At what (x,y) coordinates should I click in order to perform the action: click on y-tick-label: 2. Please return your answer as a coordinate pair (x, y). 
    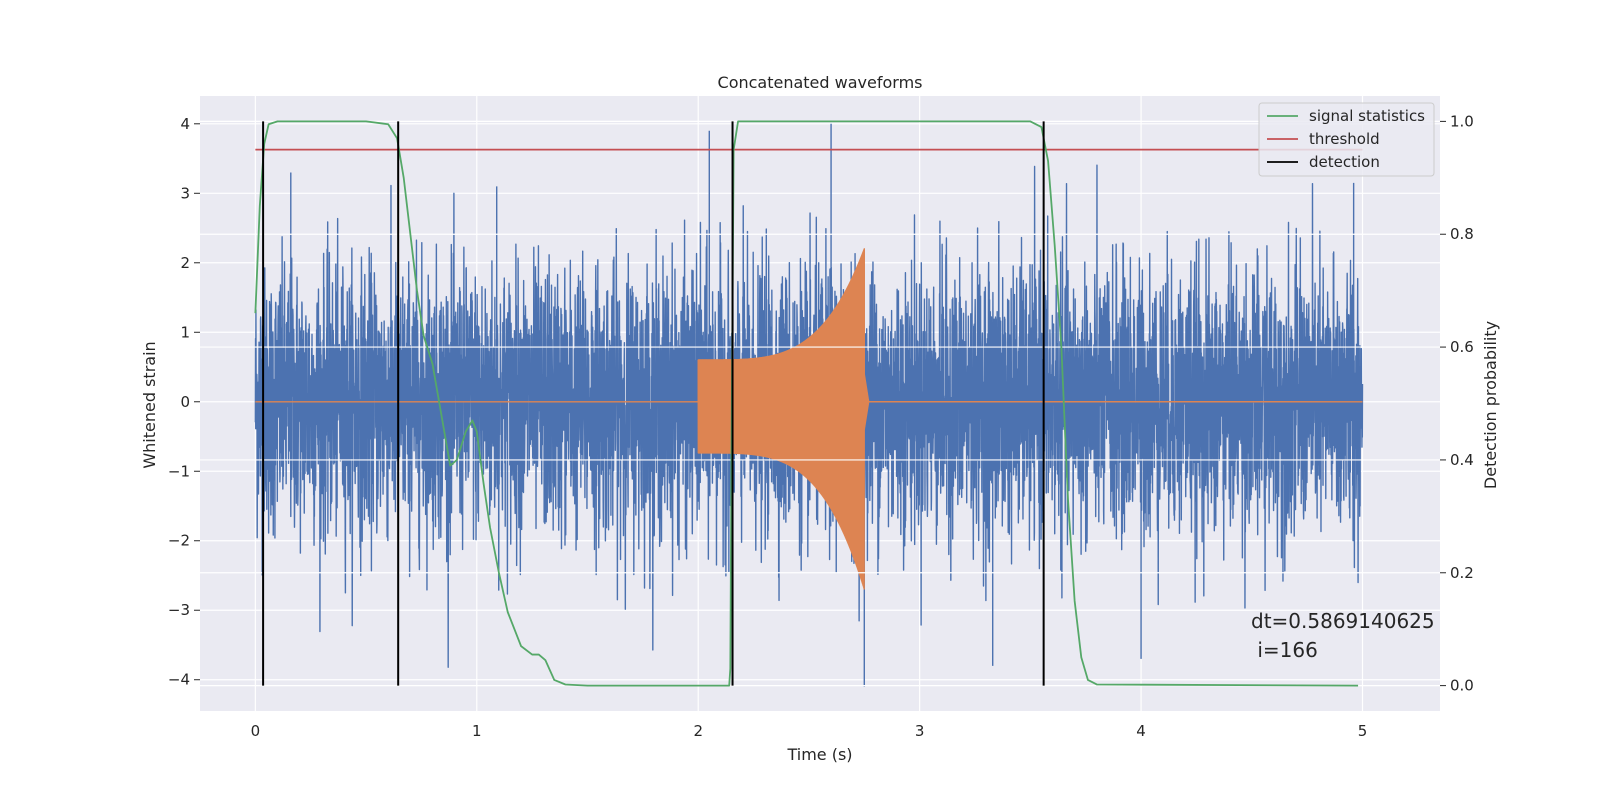
    Looking at the image, I should click on (185, 263).